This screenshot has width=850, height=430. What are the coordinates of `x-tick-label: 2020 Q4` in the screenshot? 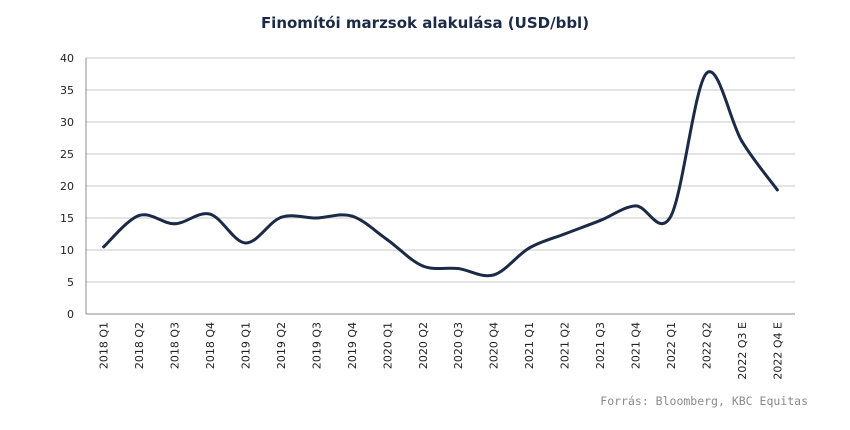 It's located at (494, 345).